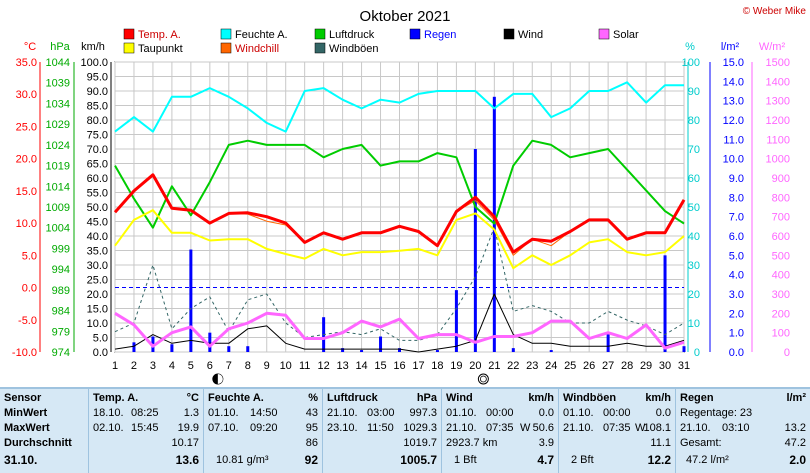 This screenshot has width=810, height=473. Describe the element at coordinates (26, 192) in the screenshot. I see `temp-tick-label: 15.0` at that location.